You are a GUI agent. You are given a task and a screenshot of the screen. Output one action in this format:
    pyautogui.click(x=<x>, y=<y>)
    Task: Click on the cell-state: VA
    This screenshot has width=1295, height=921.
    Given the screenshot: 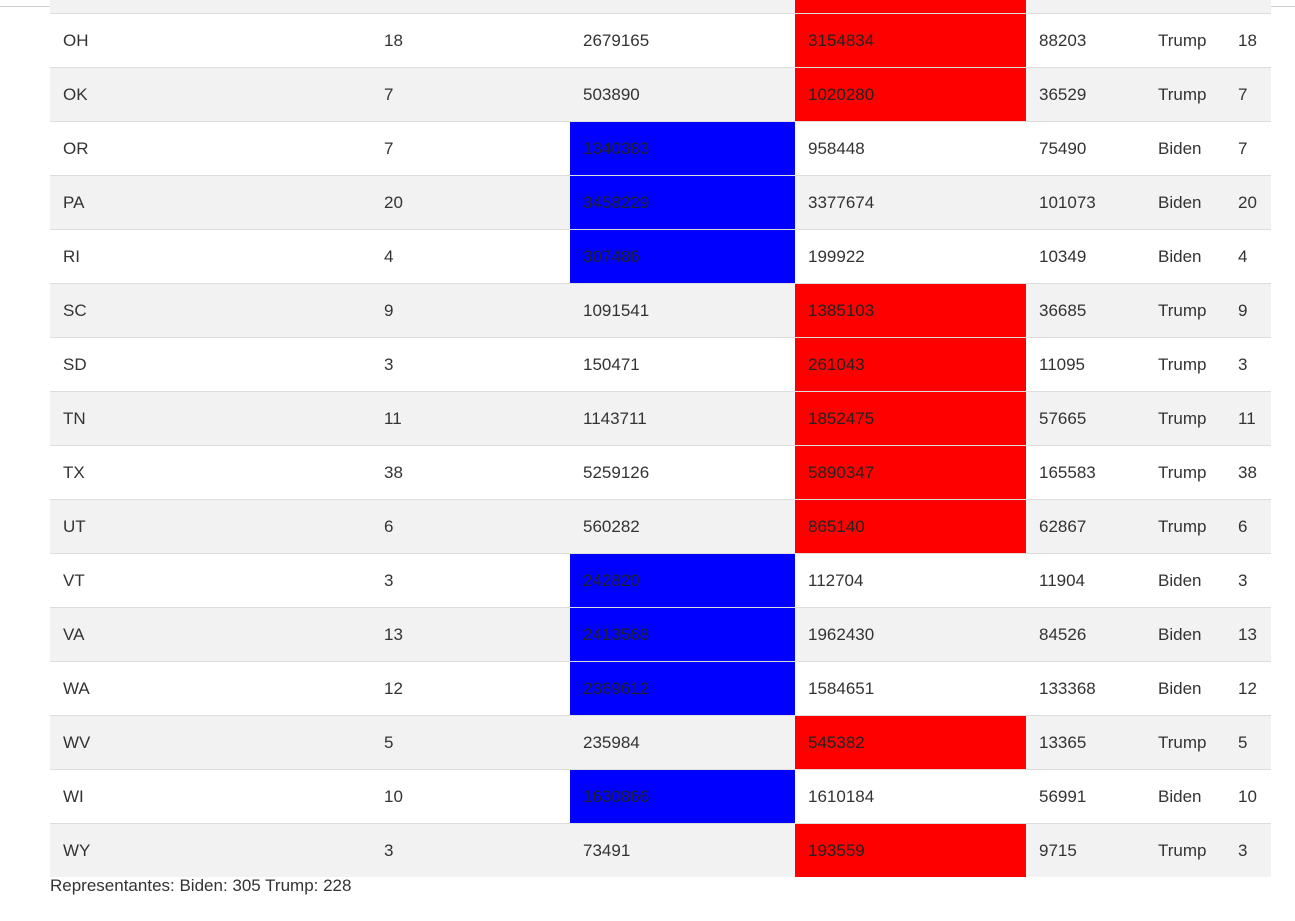 What is the action you would take?
    pyautogui.click(x=210, y=634)
    